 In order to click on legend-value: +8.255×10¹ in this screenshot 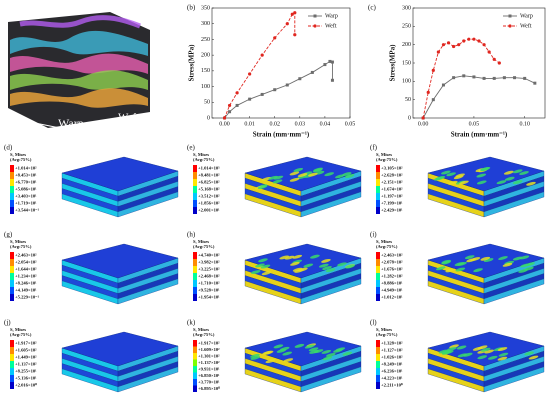, I will do `click(26, 371)`.